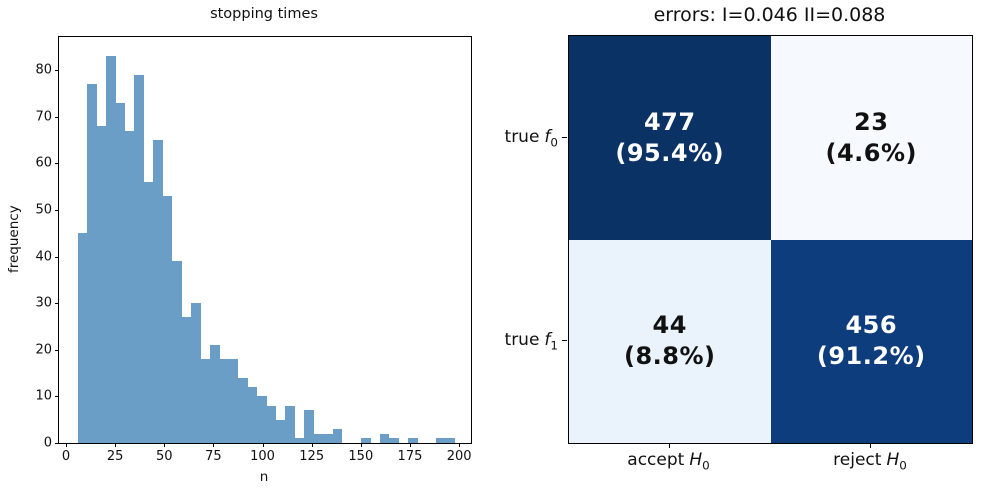 This screenshot has height=496, width=984. What do you see at coordinates (43, 257) in the screenshot?
I see `y-axis-tick-label: 40` at bounding box center [43, 257].